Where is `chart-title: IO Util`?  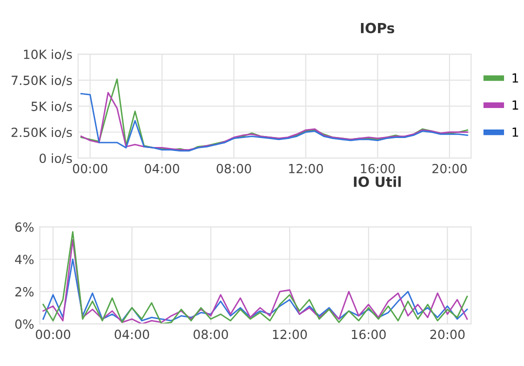 chart-title: IO Util is located at coordinates (377, 182).